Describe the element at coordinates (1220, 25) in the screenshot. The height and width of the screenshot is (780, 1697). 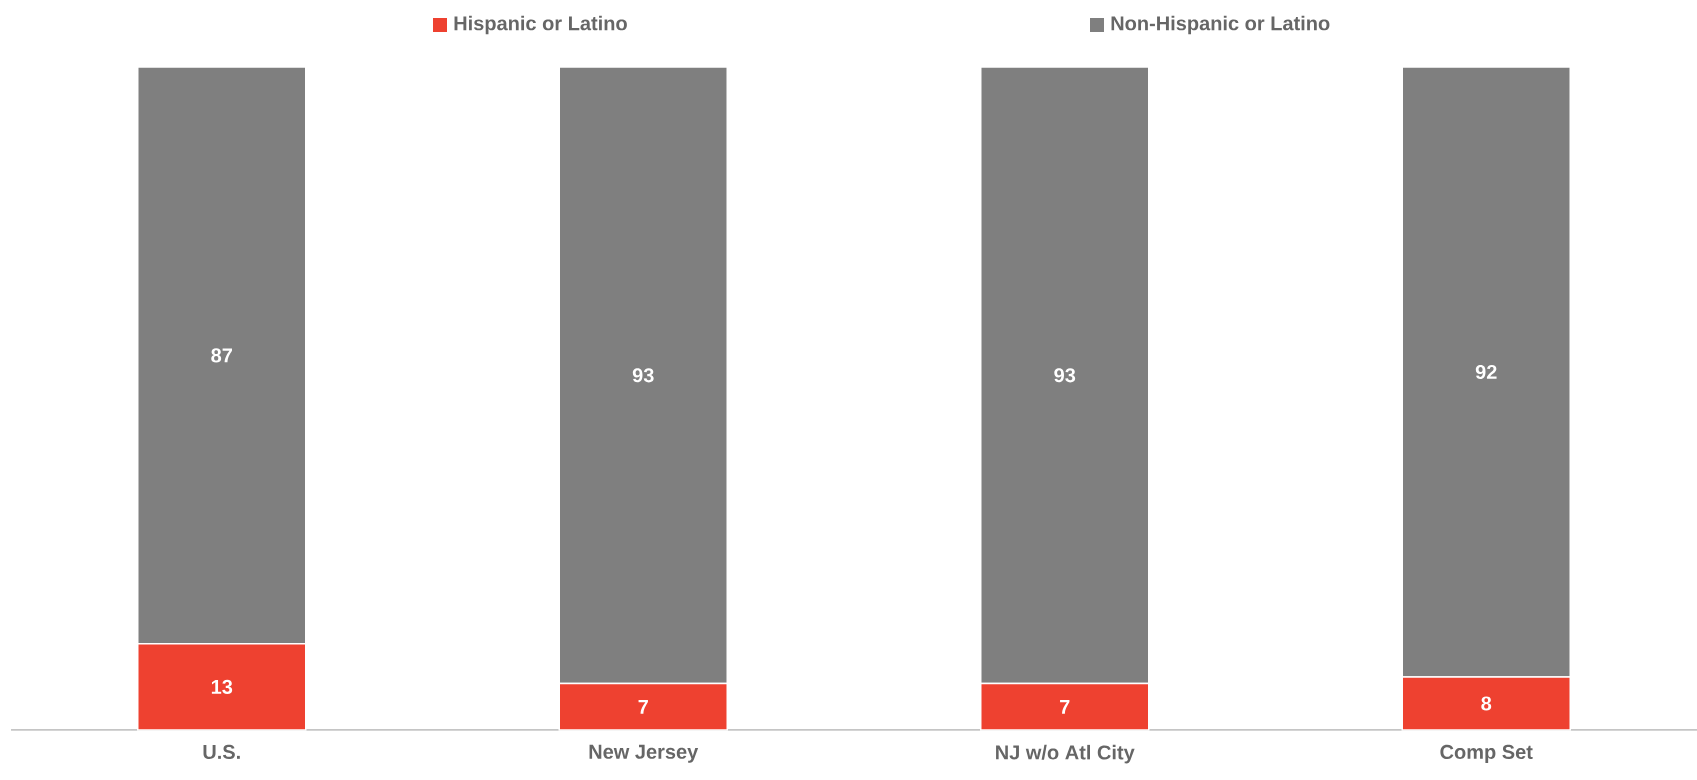
I see `legend-label: Non-Hispanic or Latino` at that location.